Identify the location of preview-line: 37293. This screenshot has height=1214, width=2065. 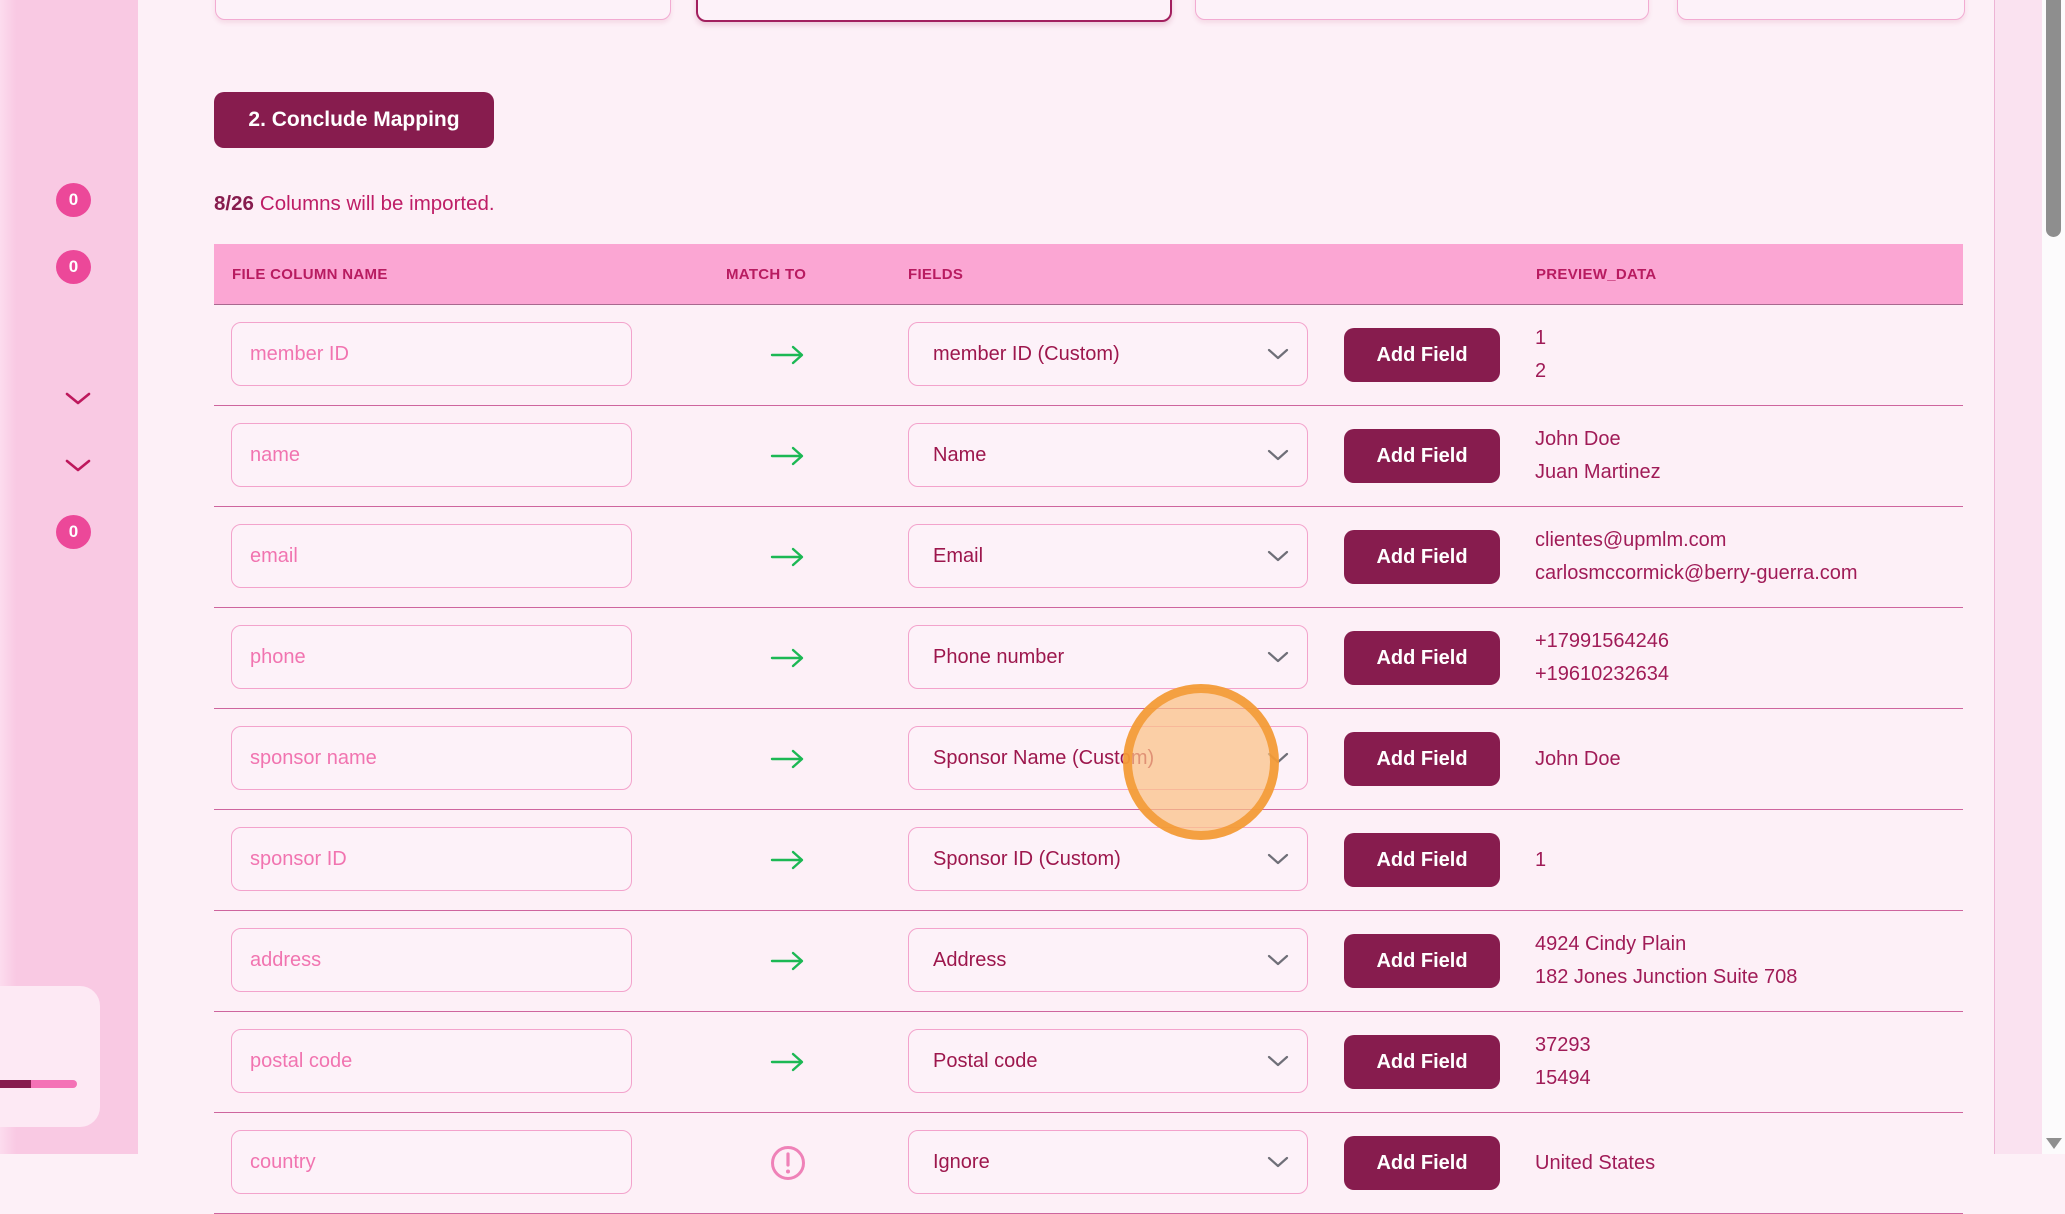
(1563, 1045).